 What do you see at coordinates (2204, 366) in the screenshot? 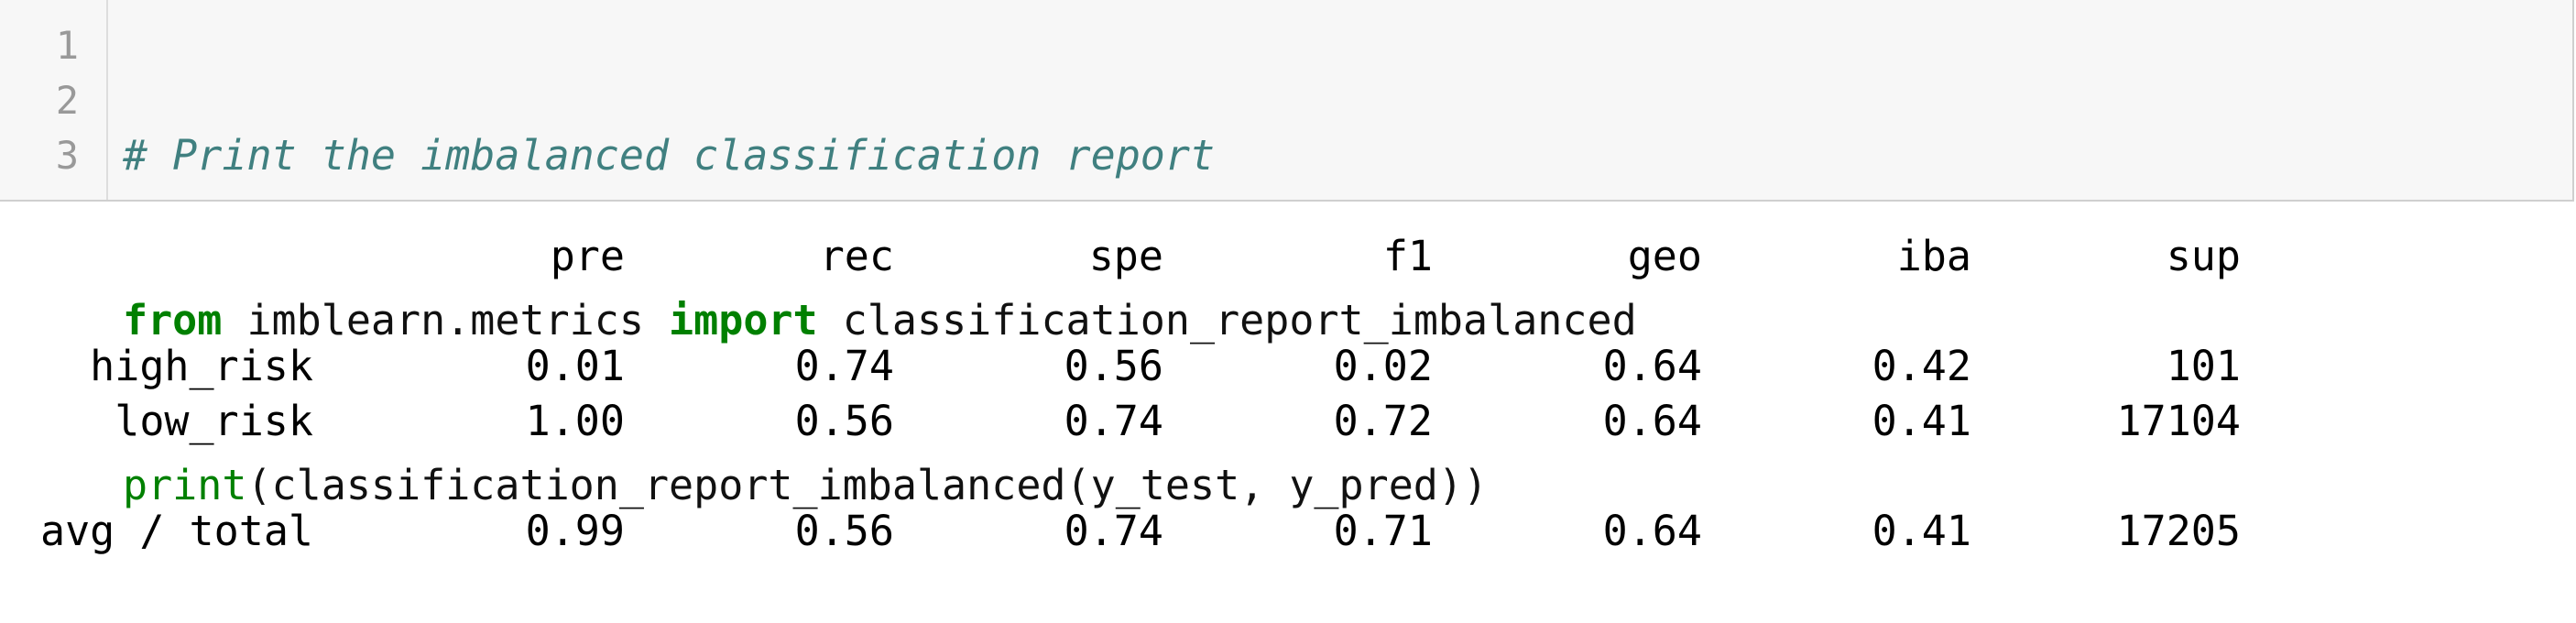
I see `cell-sup: 101` at bounding box center [2204, 366].